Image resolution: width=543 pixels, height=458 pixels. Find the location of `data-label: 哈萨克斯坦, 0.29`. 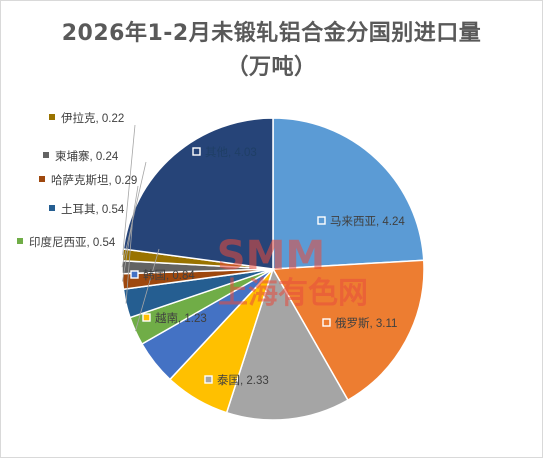

data-label: 哈萨克斯坦, 0.29 is located at coordinates (94, 180).